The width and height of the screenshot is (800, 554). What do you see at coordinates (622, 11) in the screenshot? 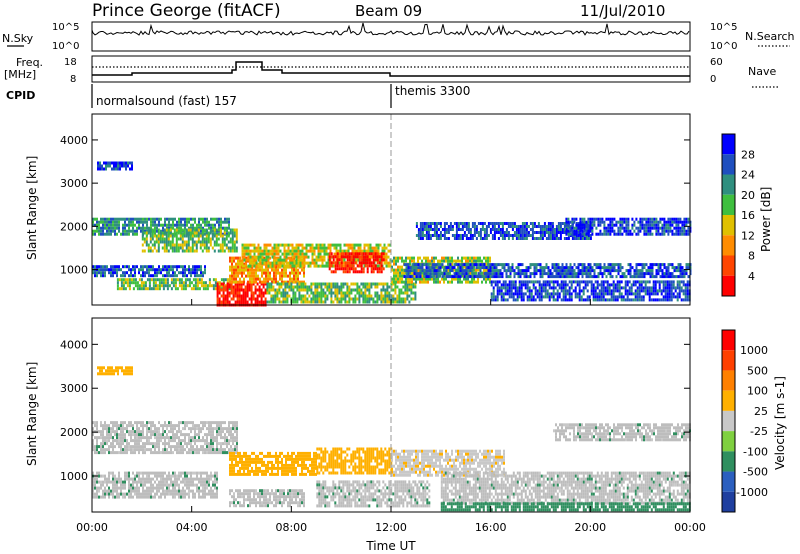
I see `date-label: 11/Jul/2010` at bounding box center [622, 11].